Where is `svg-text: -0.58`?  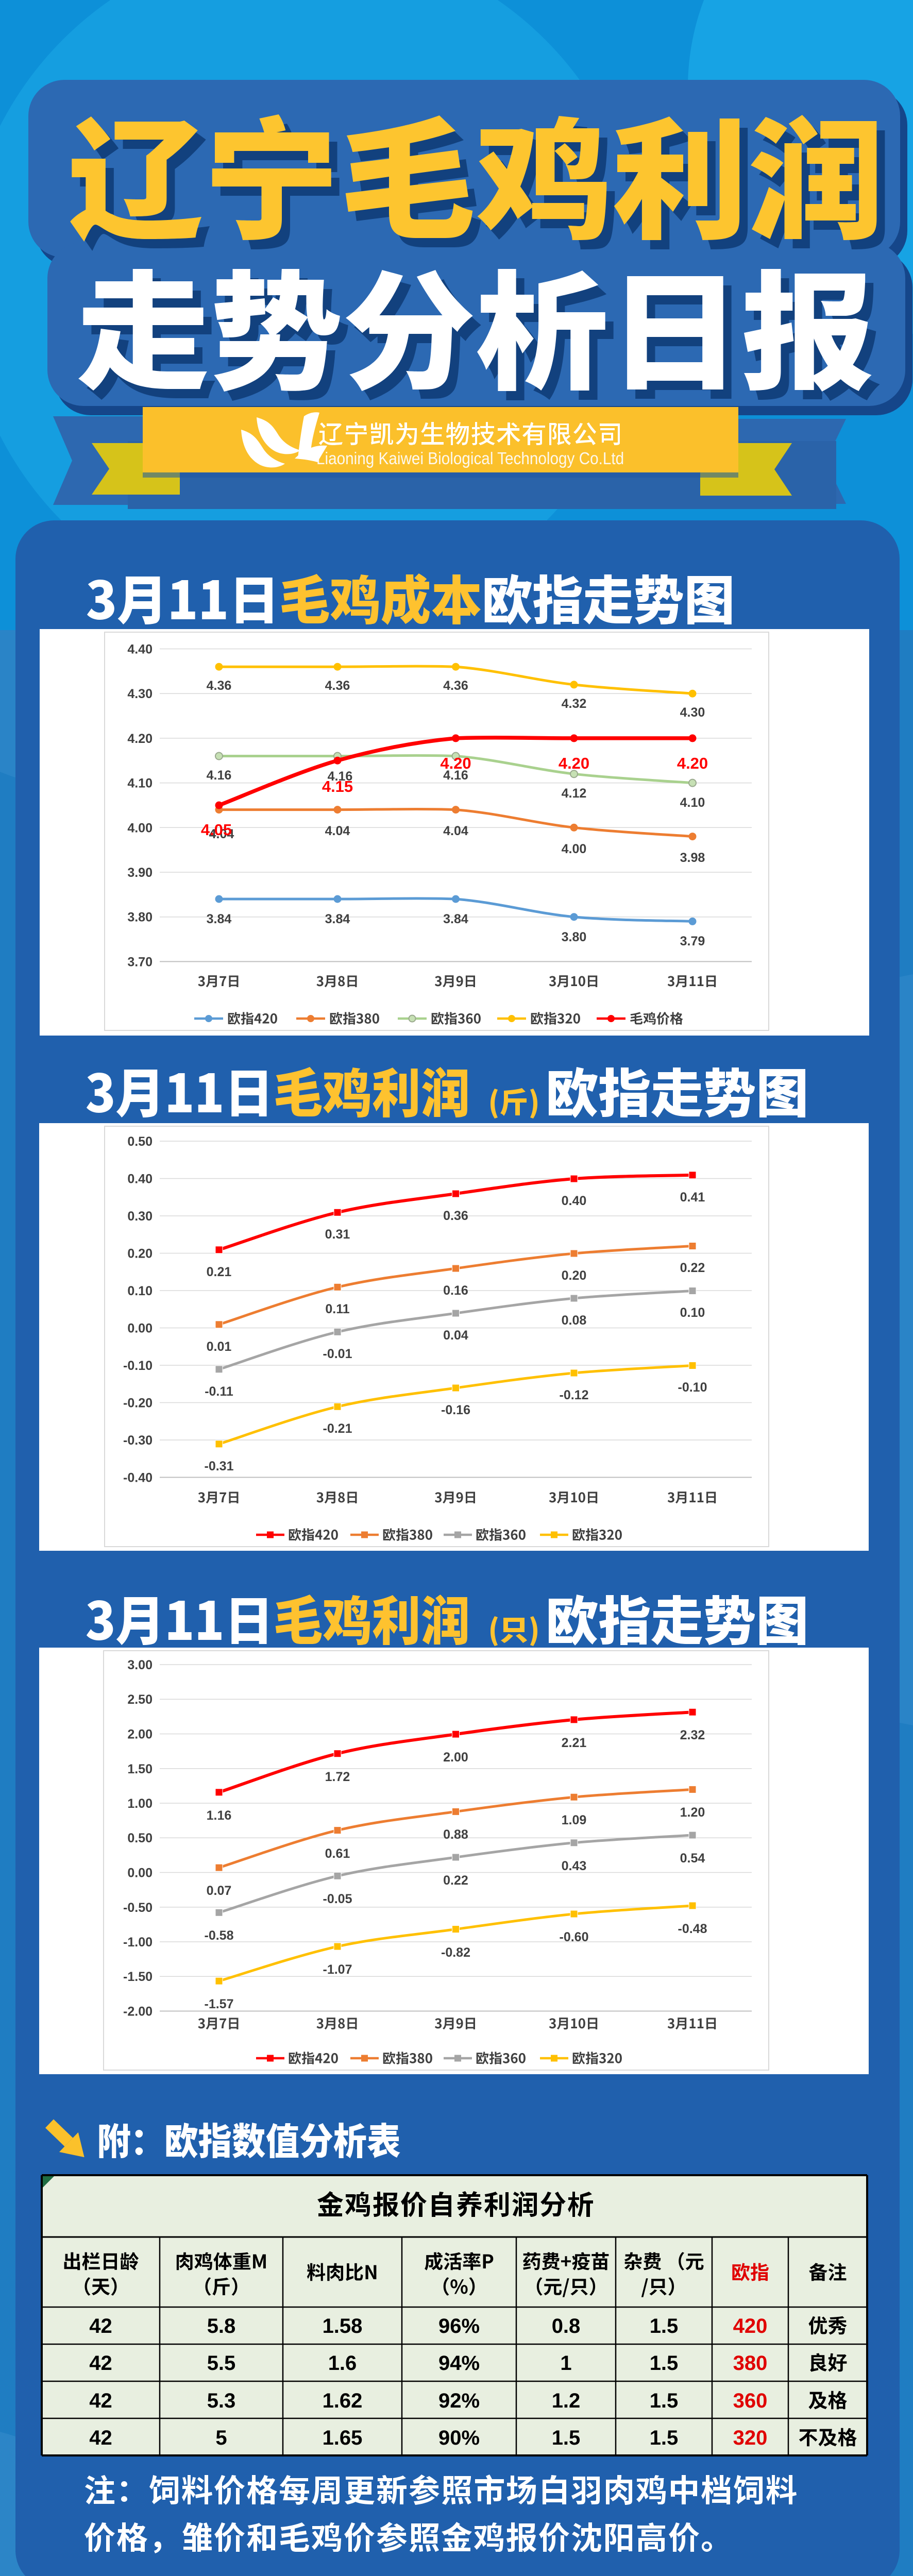 svg-text: -0.58 is located at coordinates (219, 1935).